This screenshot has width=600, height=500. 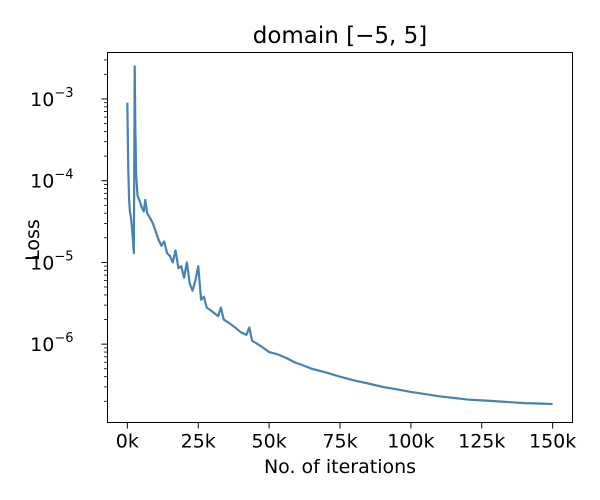 I want to click on x-tick-label: 100k, so click(x=410, y=442).